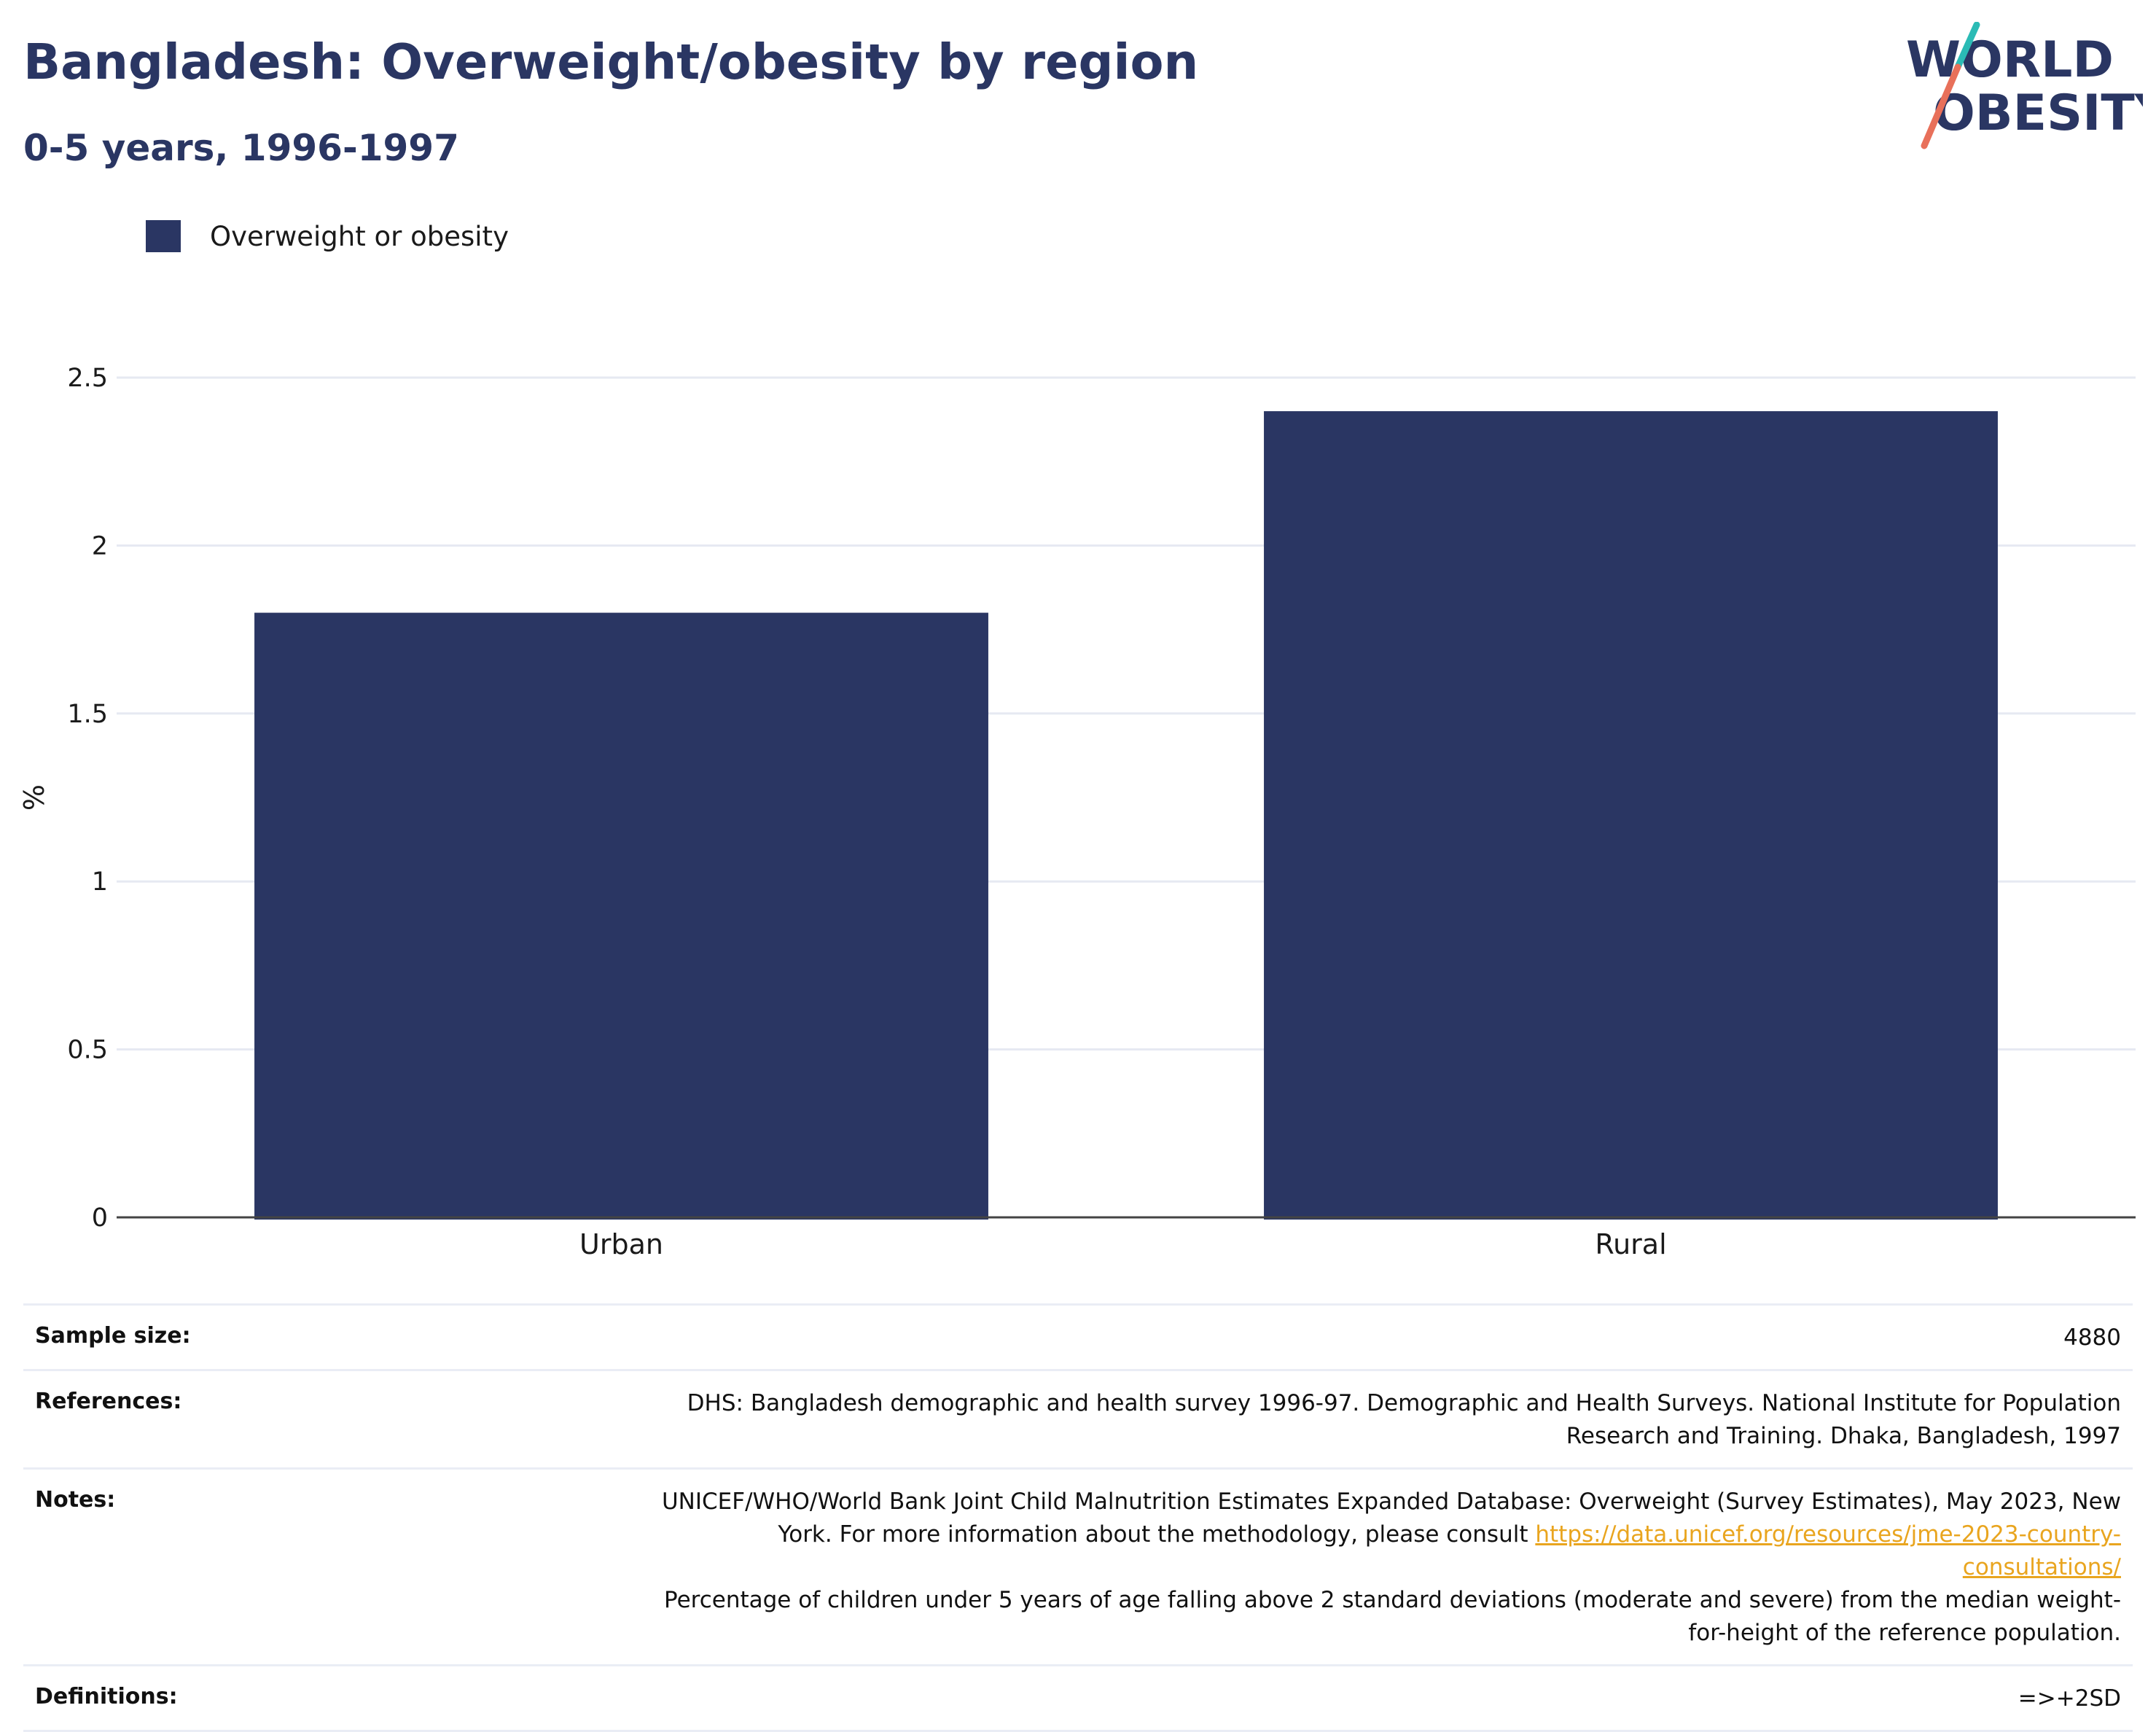  I want to click on y-tick-label: 0.5, so click(87, 1050).